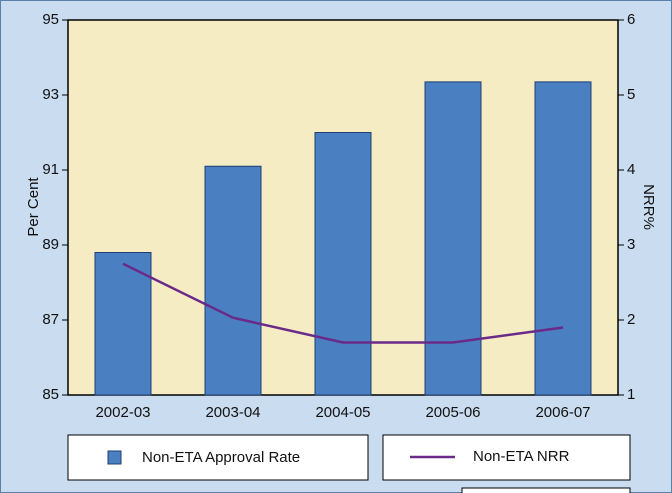 The image size is (672, 493). What do you see at coordinates (562, 412) in the screenshot?
I see `x-tick-label: 2006-07` at bounding box center [562, 412].